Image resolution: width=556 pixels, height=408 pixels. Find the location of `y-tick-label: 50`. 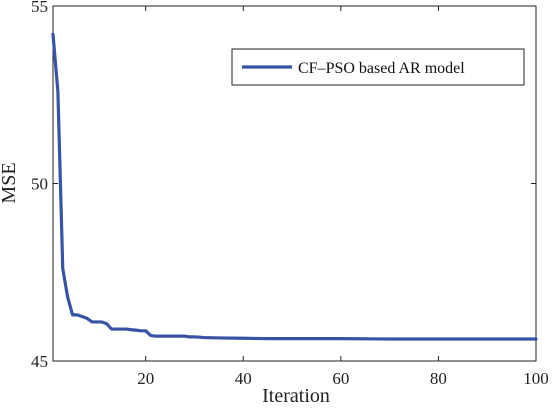

y-tick-label: 50 is located at coordinates (39, 184).